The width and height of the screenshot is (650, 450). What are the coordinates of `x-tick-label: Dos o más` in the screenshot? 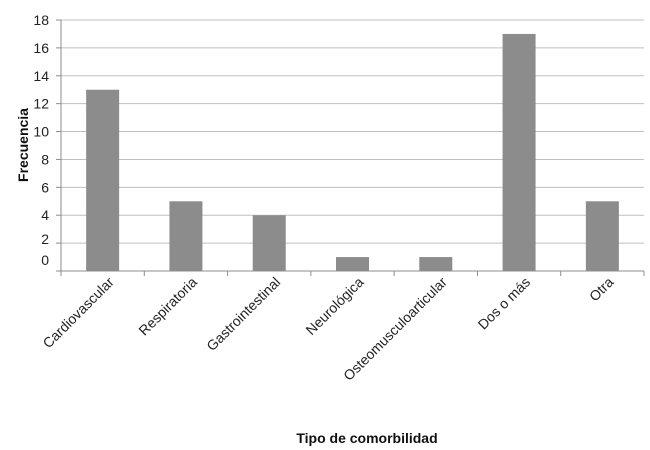 It's located at (504, 303).